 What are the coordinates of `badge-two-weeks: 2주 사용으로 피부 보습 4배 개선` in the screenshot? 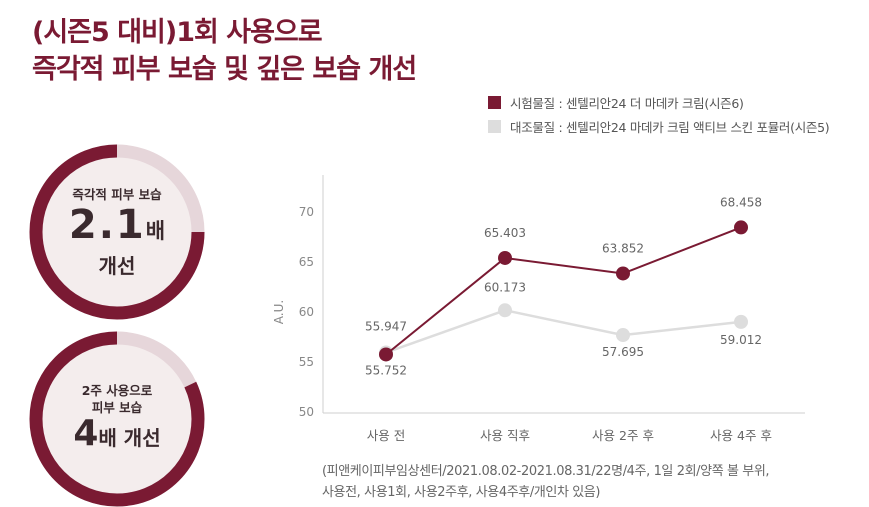 It's located at (117, 419).